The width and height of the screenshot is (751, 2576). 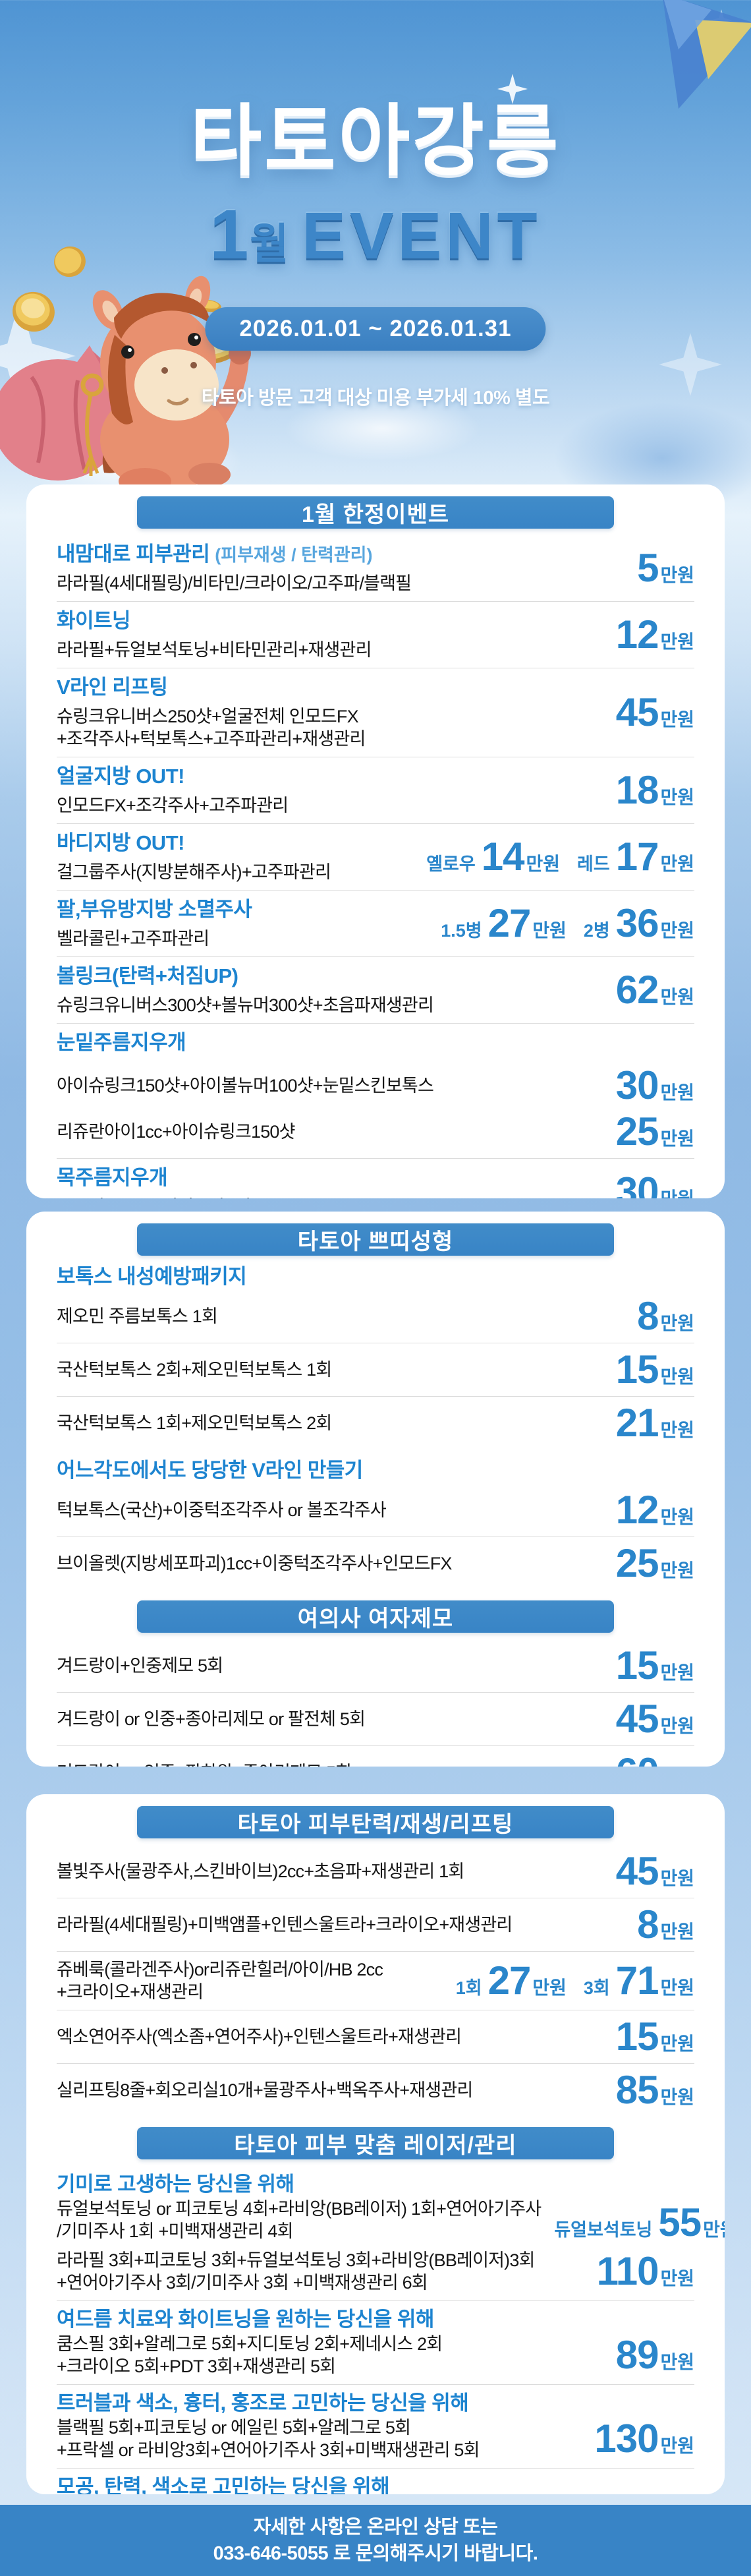 I want to click on treatment-title: 내맘대로 피부관리, so click(x=133, y=554).